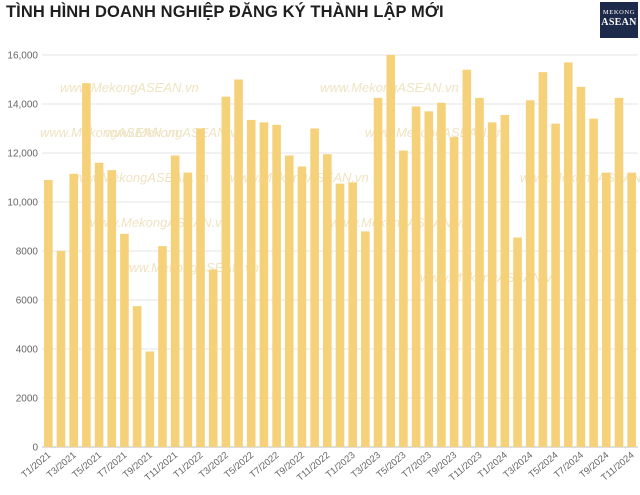 Image resolution: width=640 pixels, height=495 pixels. Describe the element at coordinates (568, 254) in the screenshot. I see `bar-T6/2024` at that location.